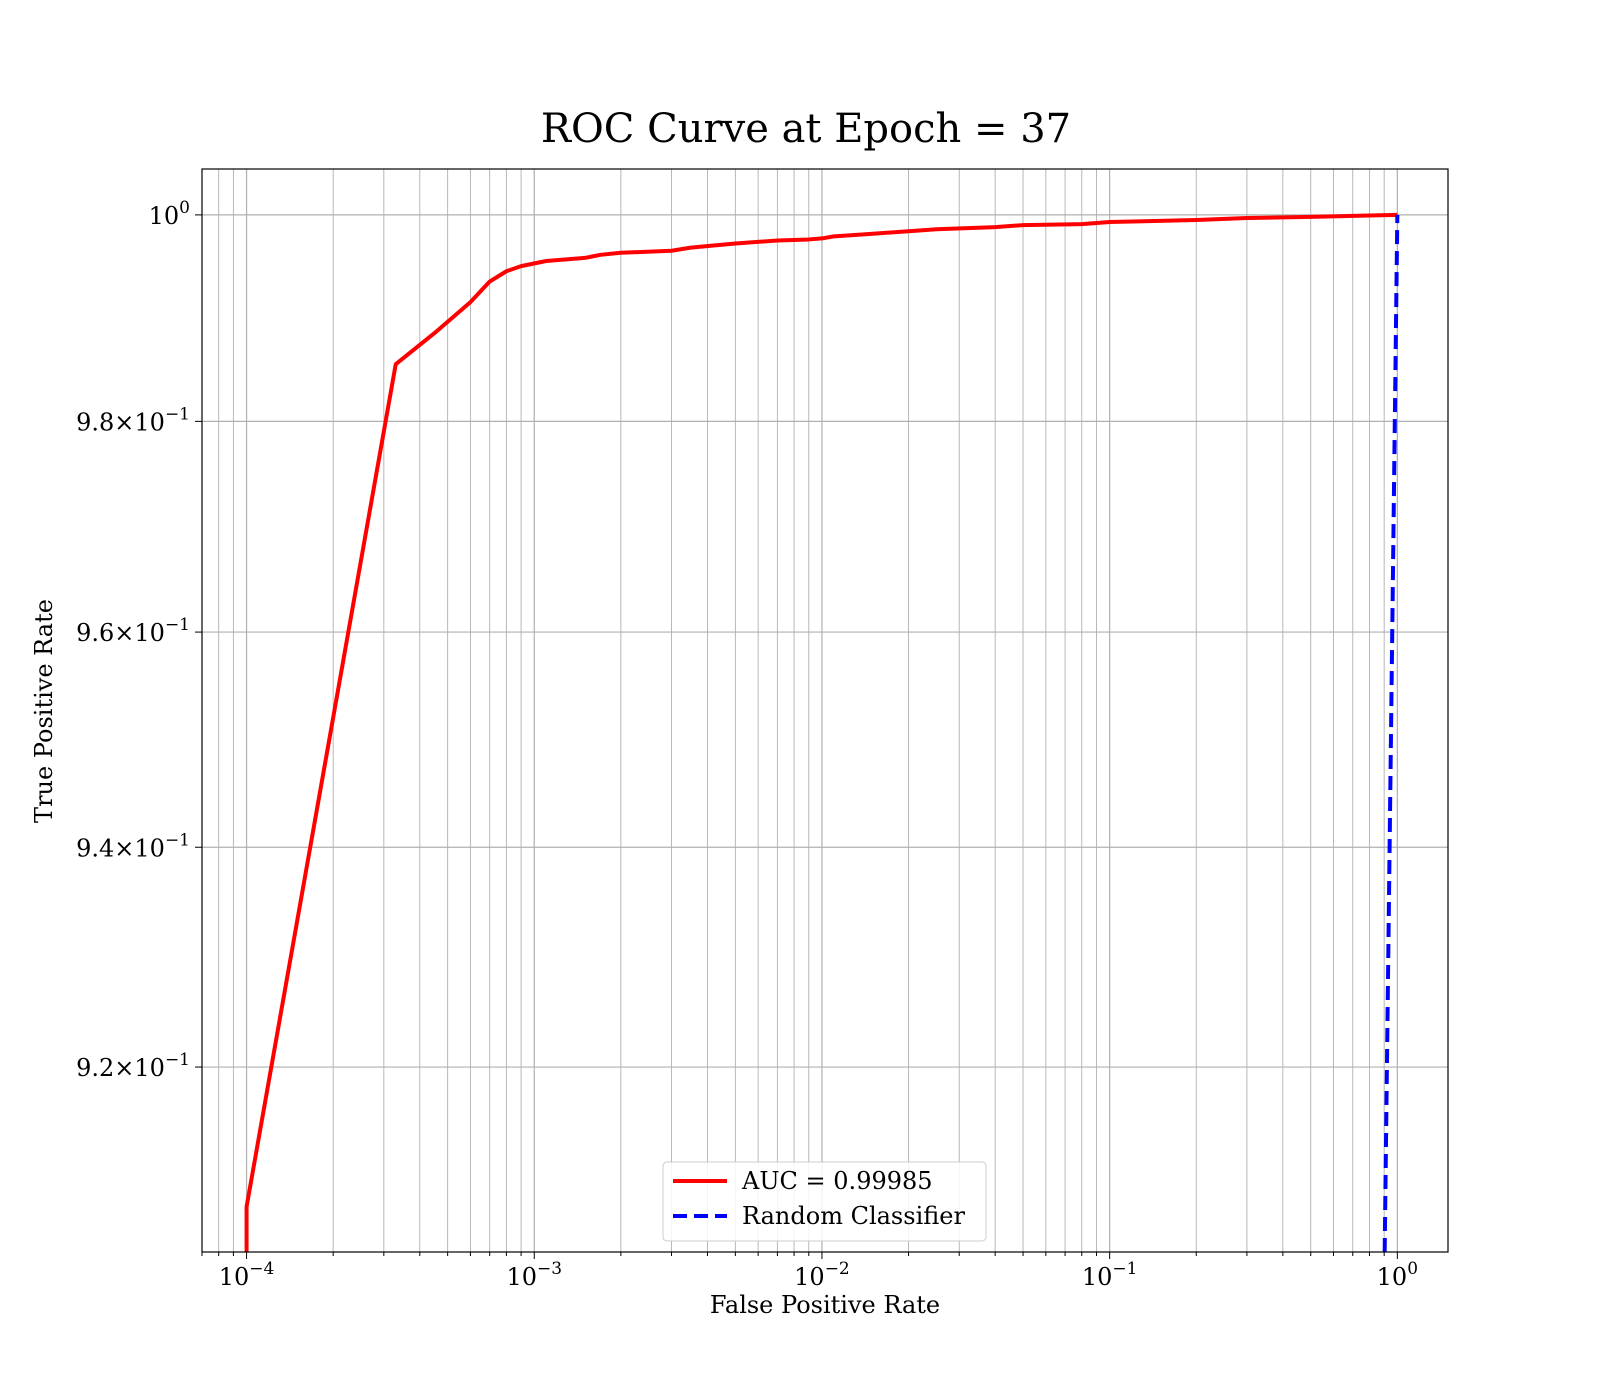 The height and width of the screenshot is (1400, 1600). Describe the element at coordinates (534, 1275) in the screenshot. I see `x-tick-label: 10⁻³` at that location.